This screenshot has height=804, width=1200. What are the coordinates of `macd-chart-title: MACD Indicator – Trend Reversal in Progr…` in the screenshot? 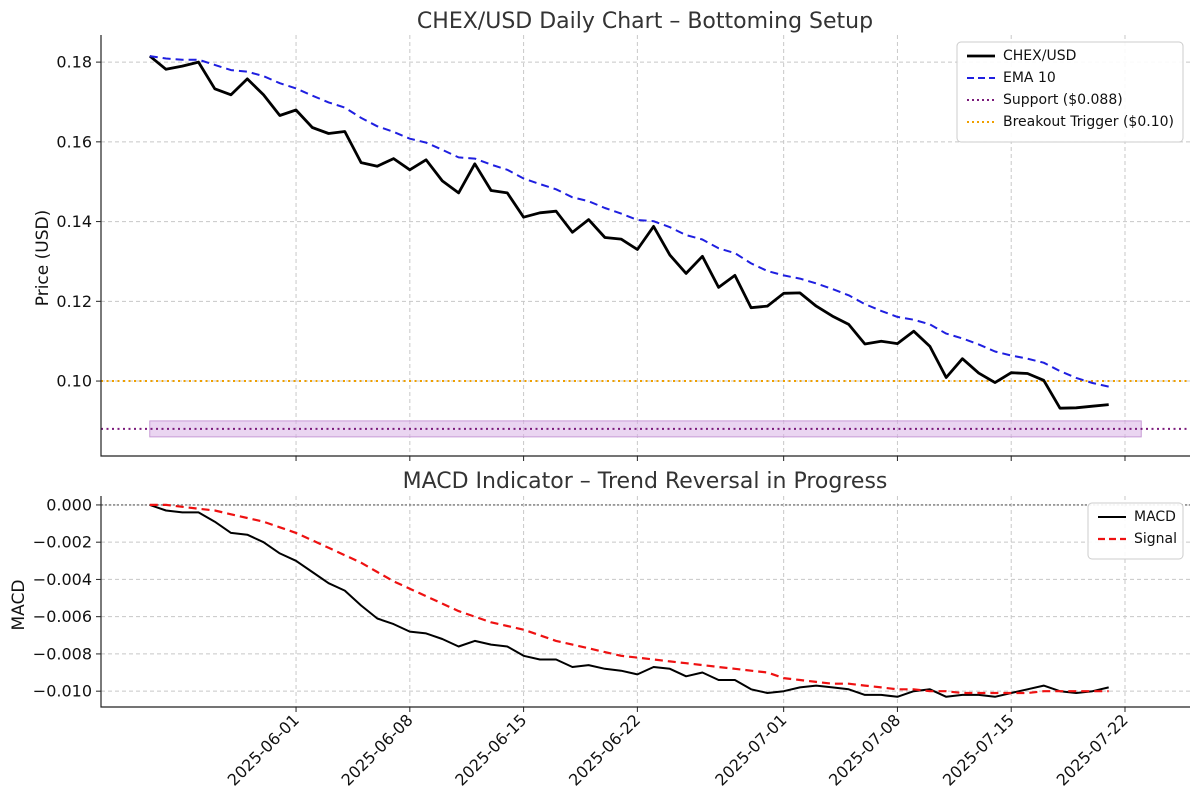 It's located at (645, 481).